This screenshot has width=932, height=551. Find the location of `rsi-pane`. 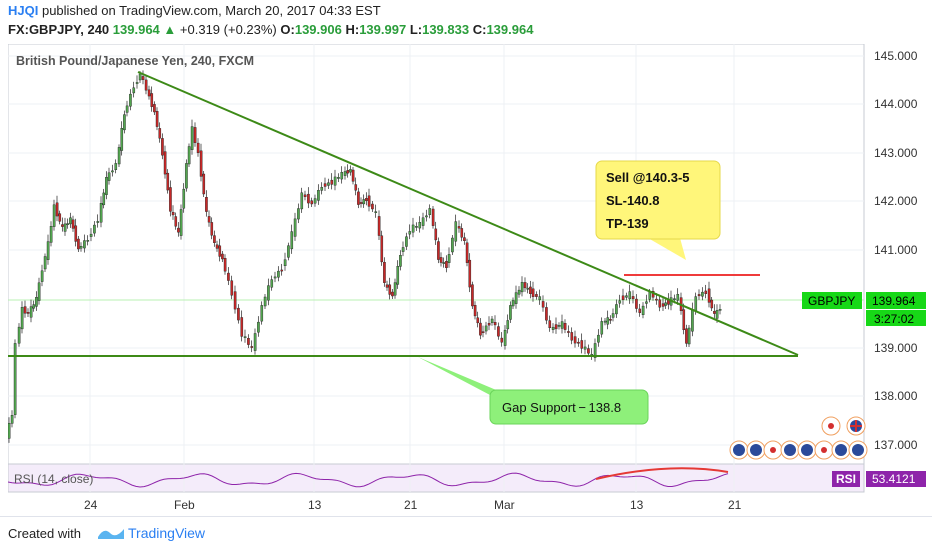

rsi-pane is located at coordinates (436, 478).